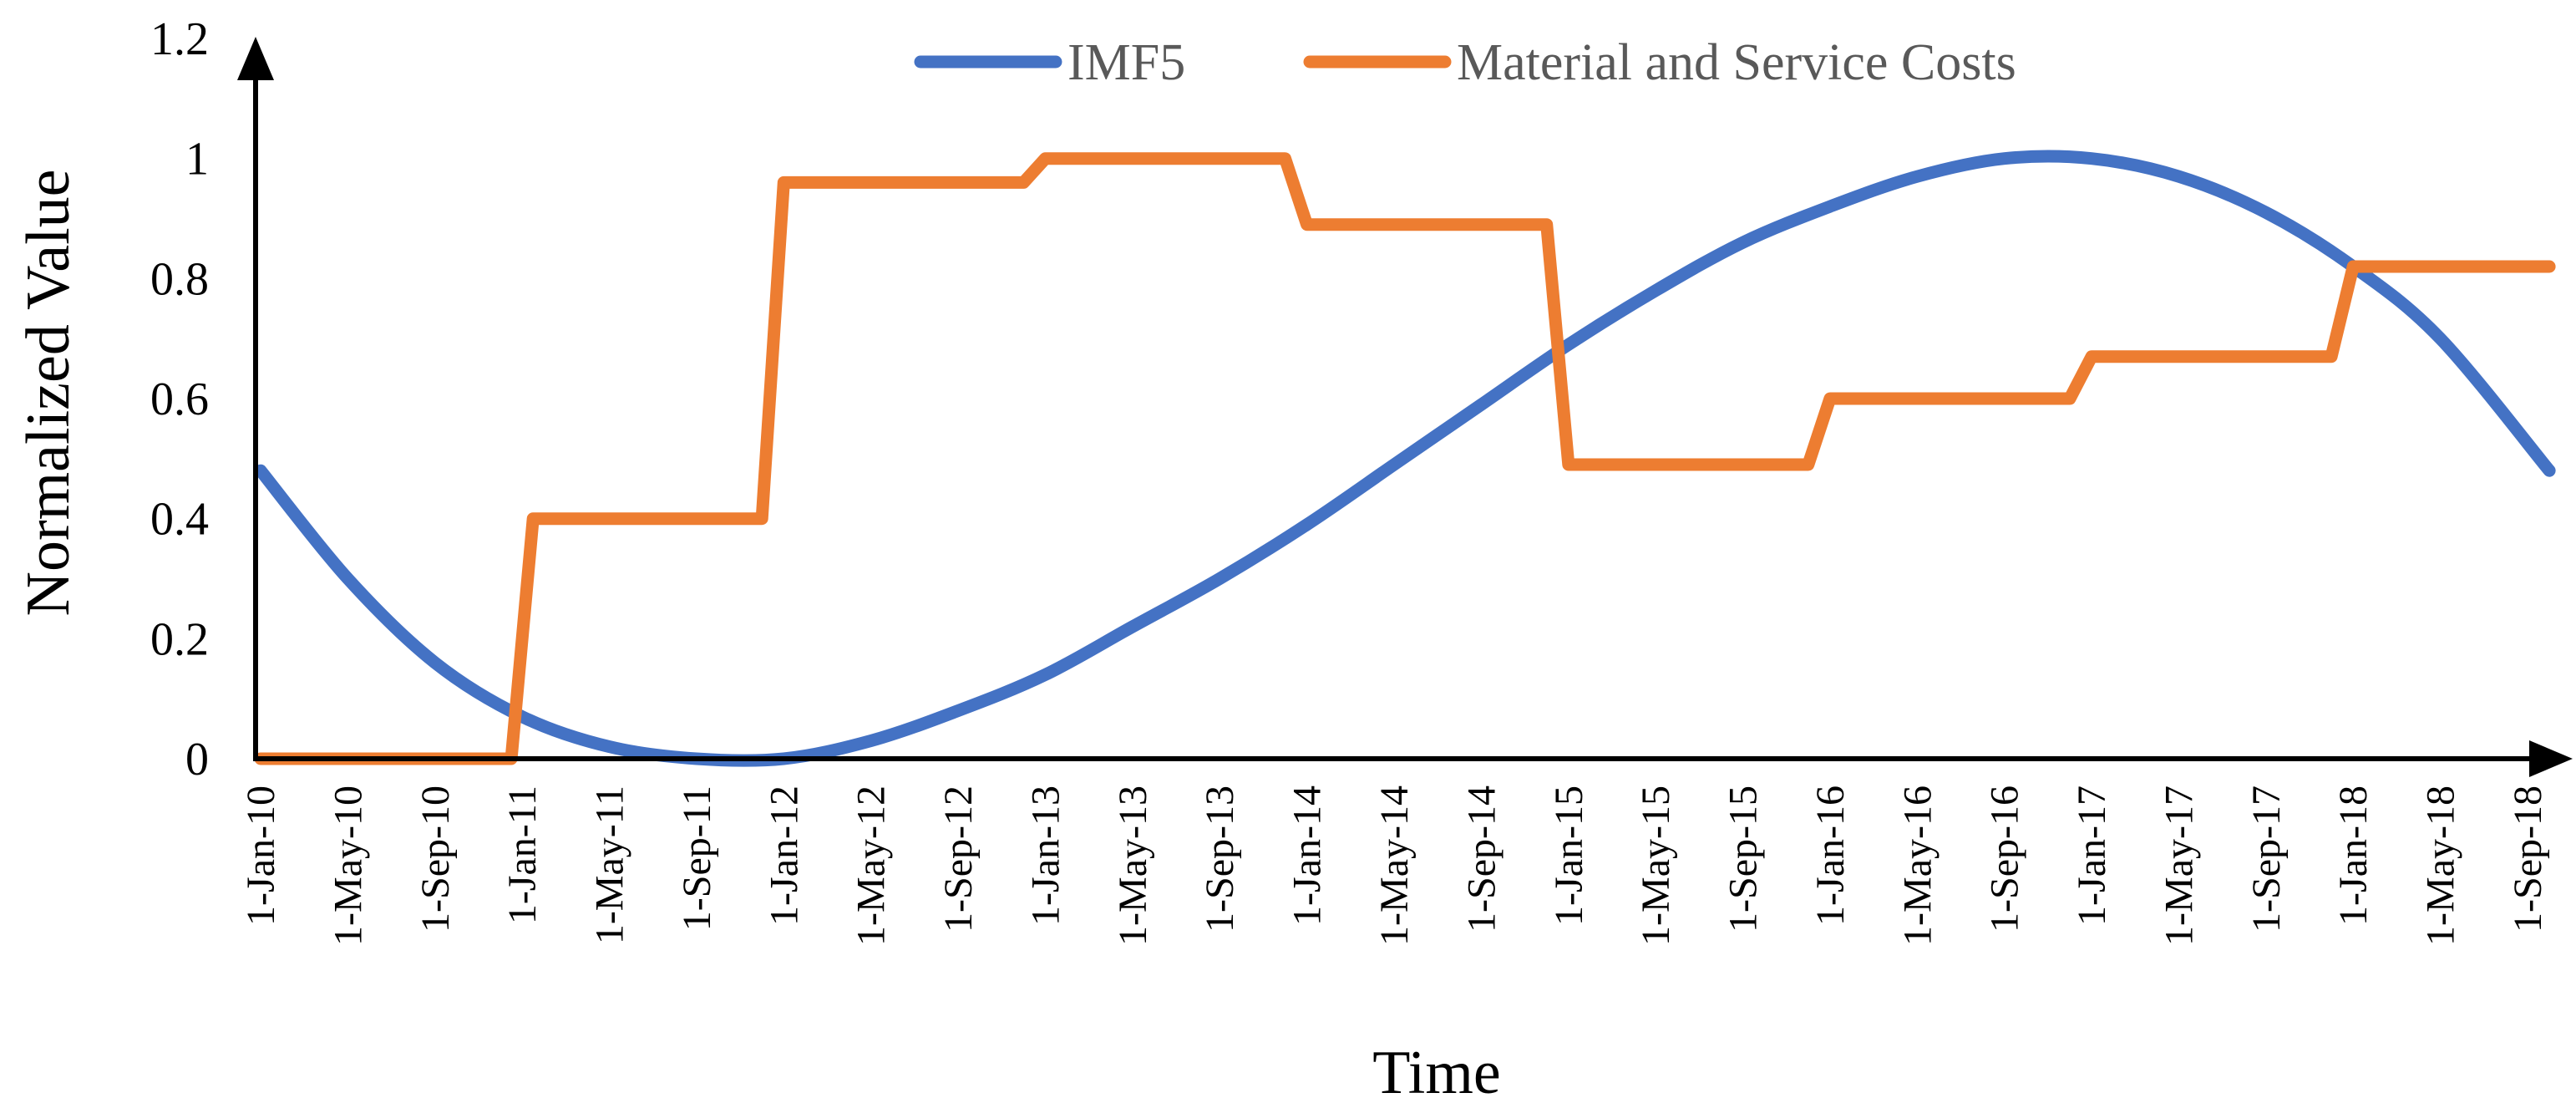 Image resolution: width=2576 pixels, height=1103 pixels. What do you see at coordinates (1656, 865) in the screenshot?
I see `x-tick-label: 1-May-15` at bounding box center [1656, 865].